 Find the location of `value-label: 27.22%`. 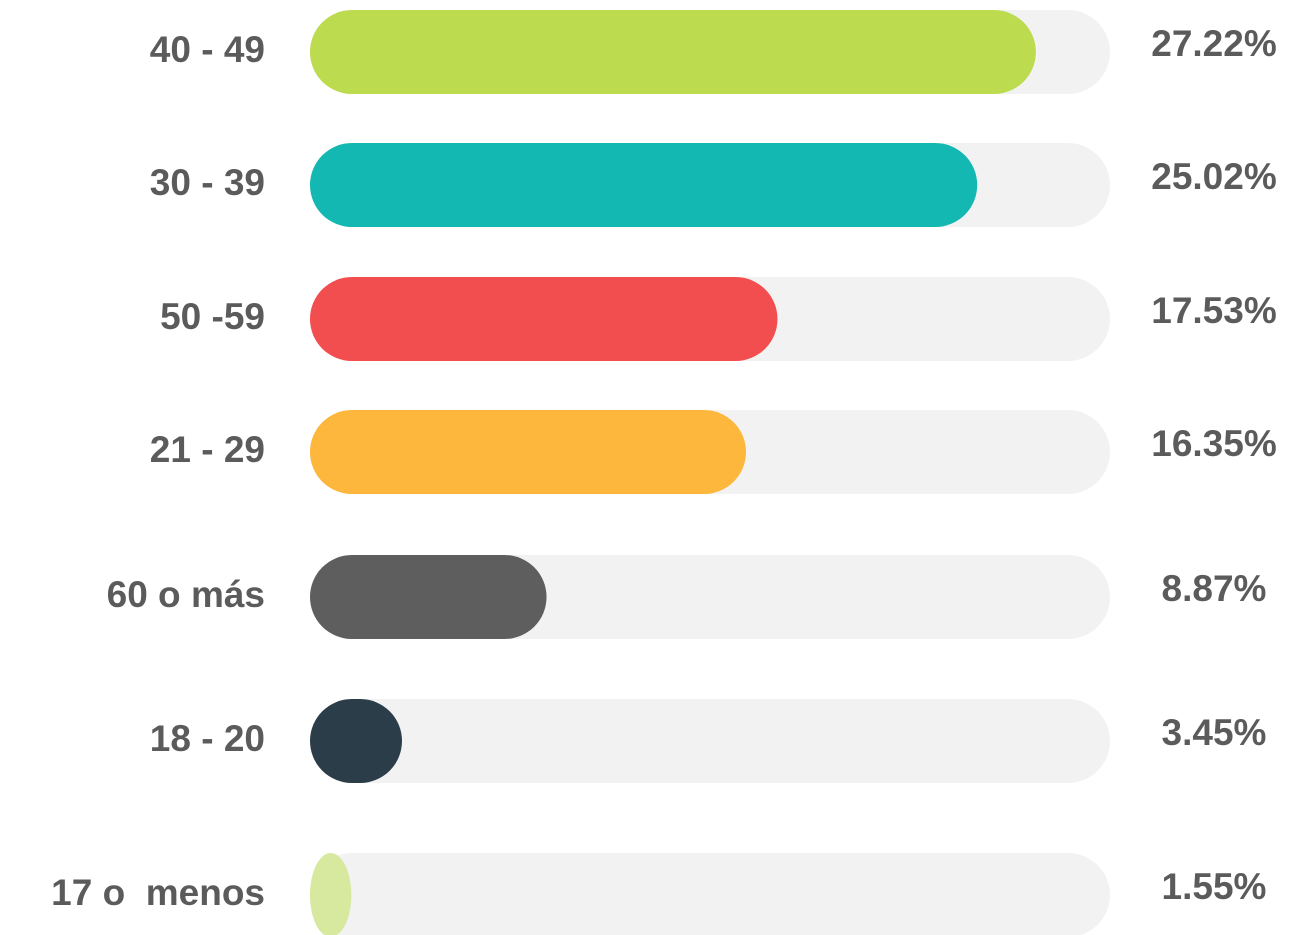

value-label: 27.22% is located at coordinates (1214, 43).